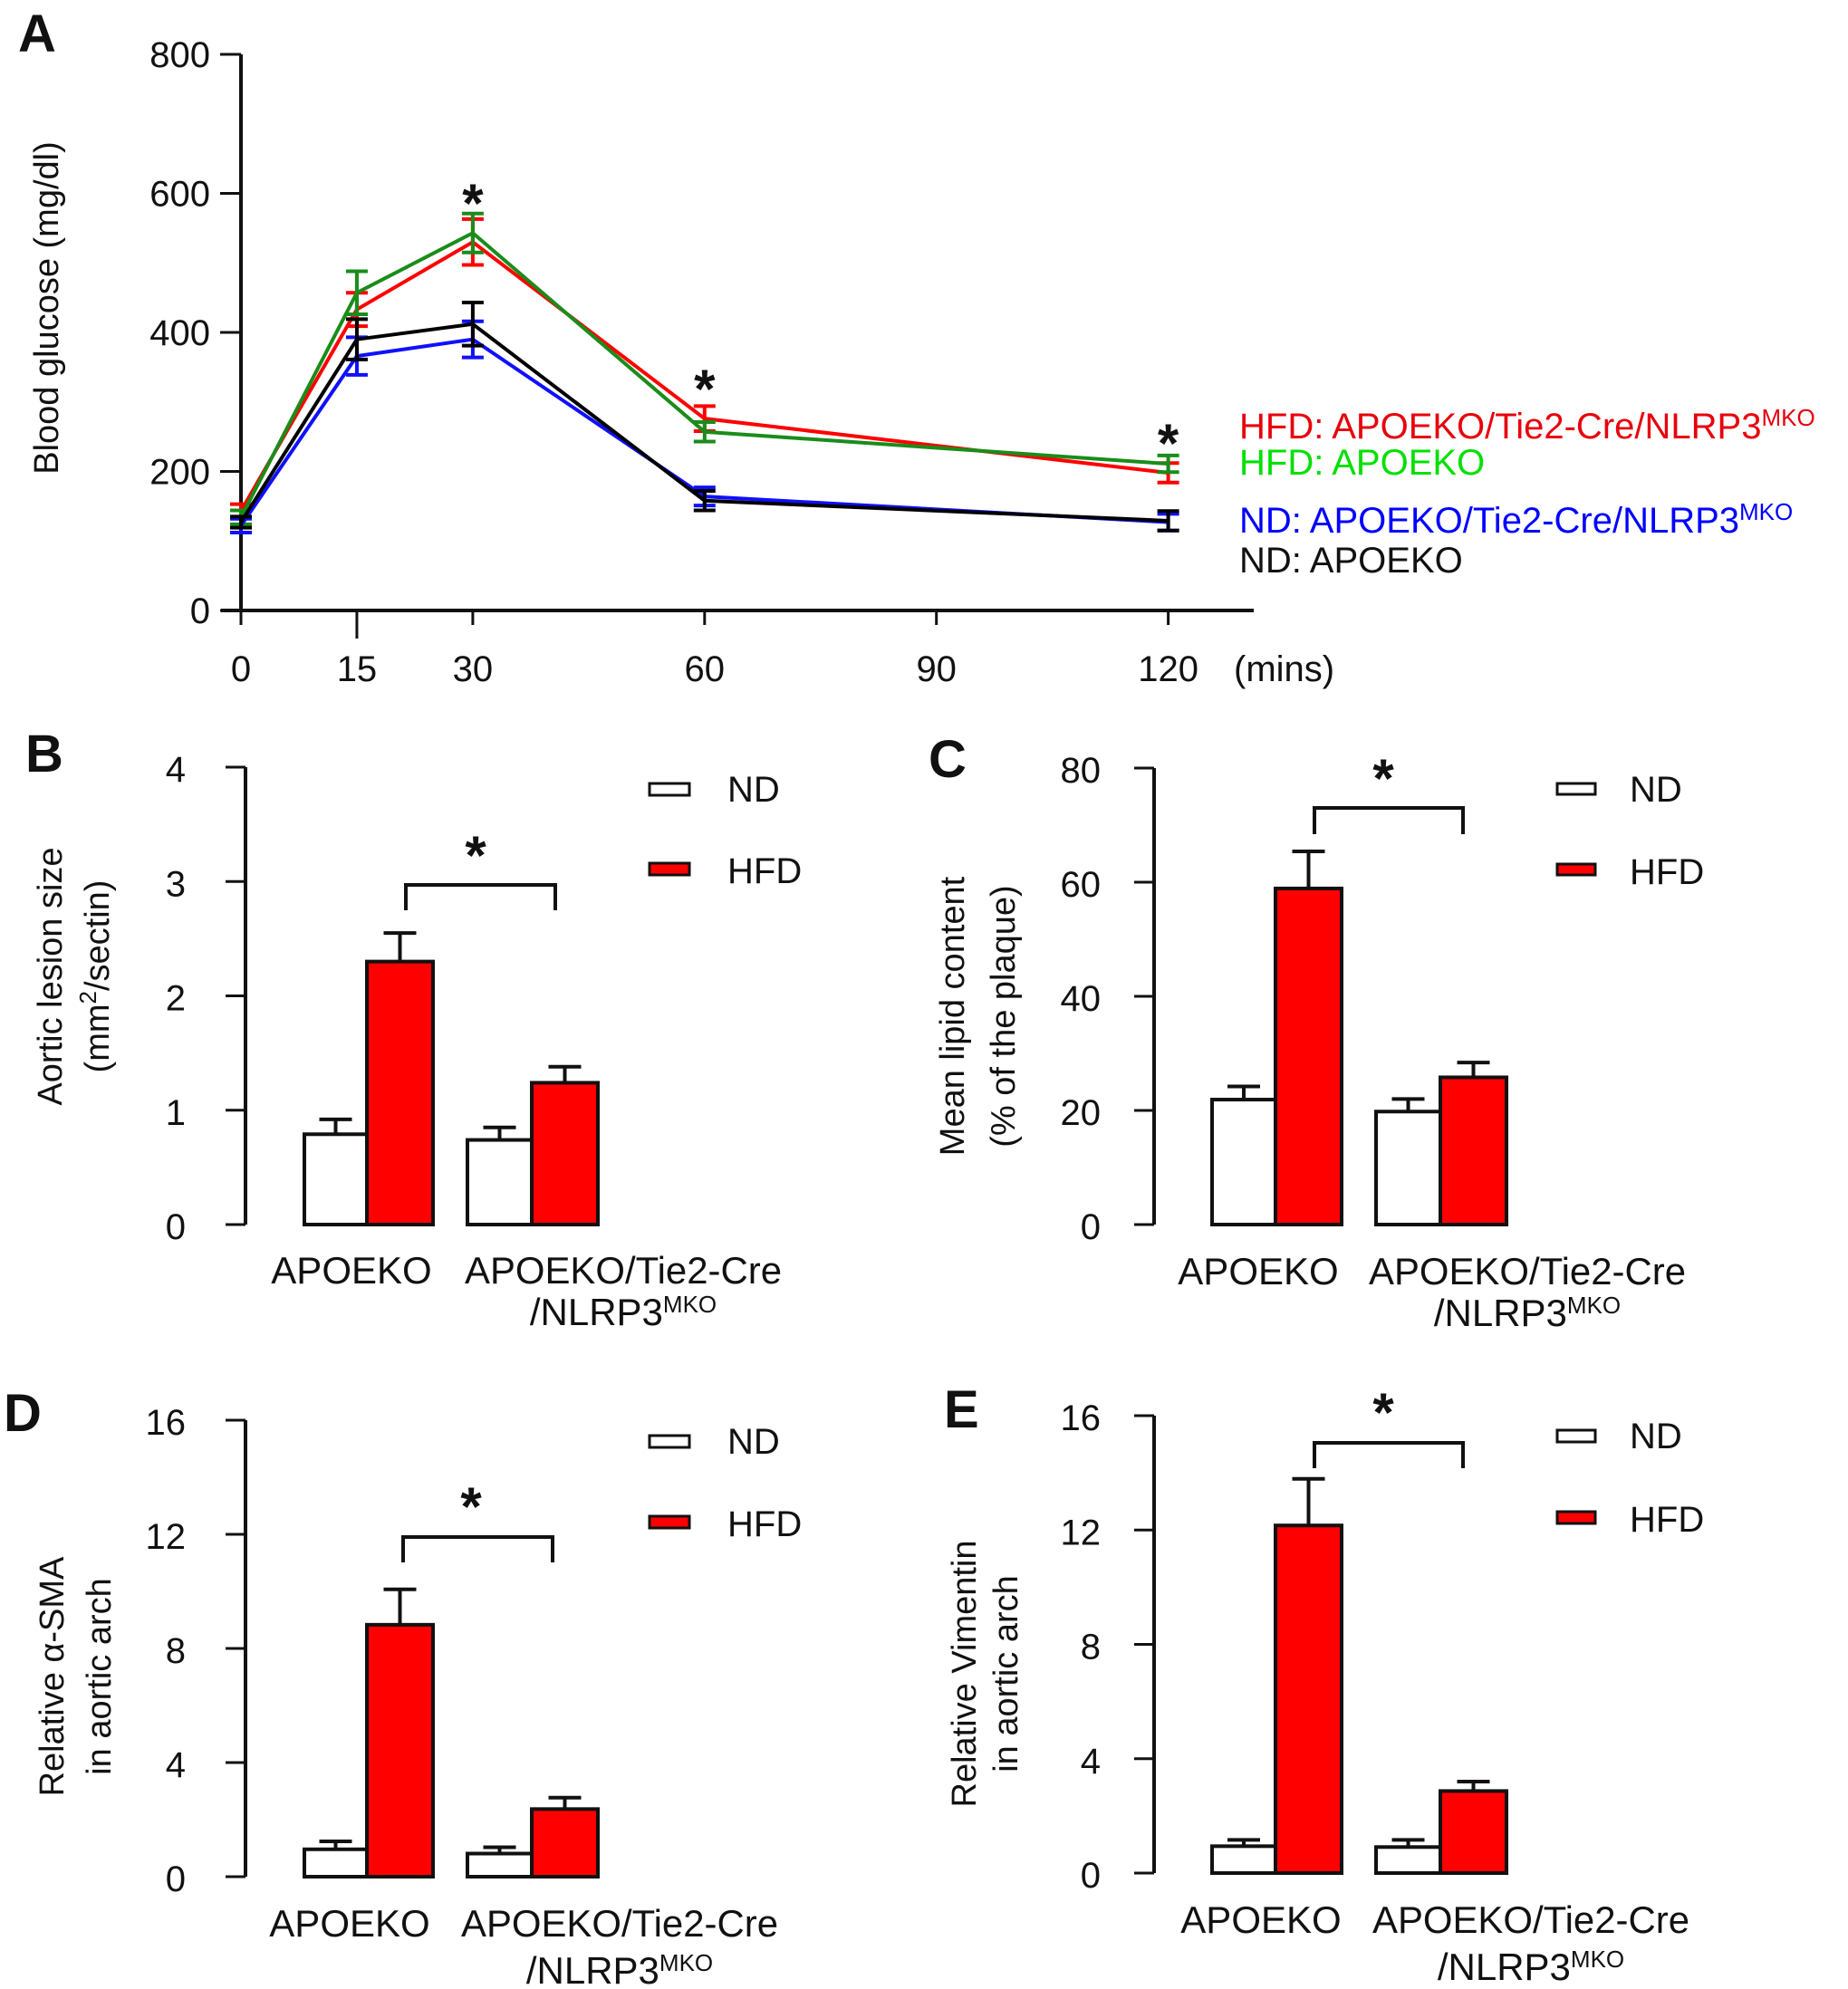 Image resolution: width=1848 pixels, height=1989 pixels. I want to click on y-tick-label: 200, so click(179, 473).